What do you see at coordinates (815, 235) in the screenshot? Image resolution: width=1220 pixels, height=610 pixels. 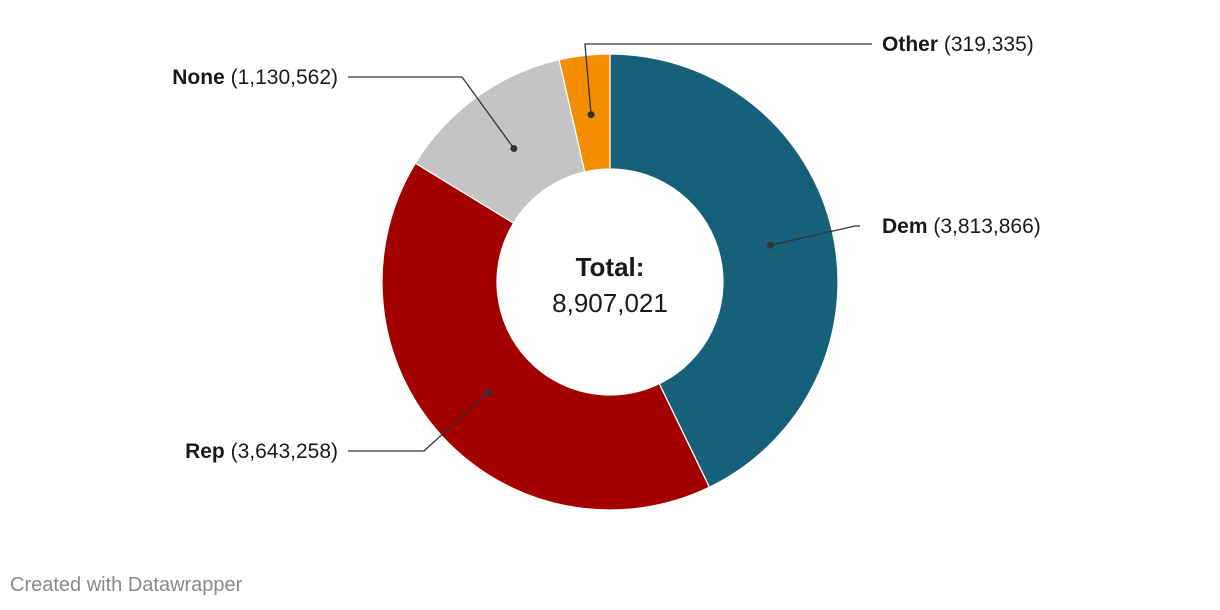 I see `leader-line-dem` at bounding box center [815, 235].